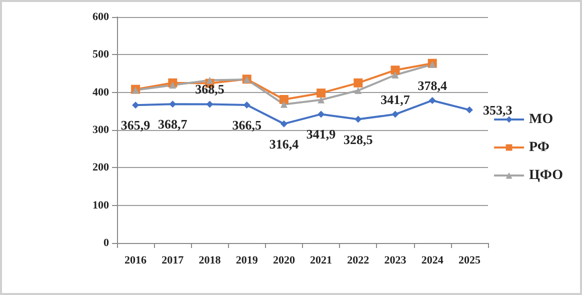  What do you see at coordinates (101, 130) in the screenshot?
I see `y-tick-label: 300` at bounding box center [101, 130].